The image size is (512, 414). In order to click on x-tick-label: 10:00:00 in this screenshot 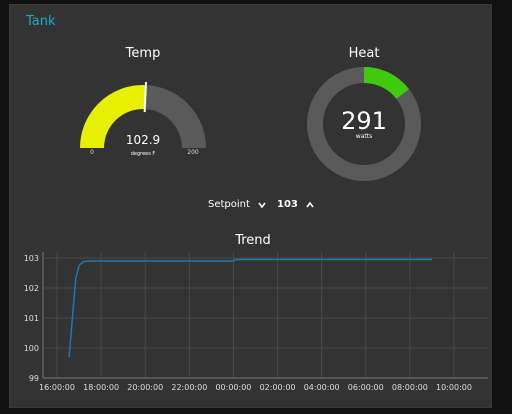, I will do `click(454, 387)`.